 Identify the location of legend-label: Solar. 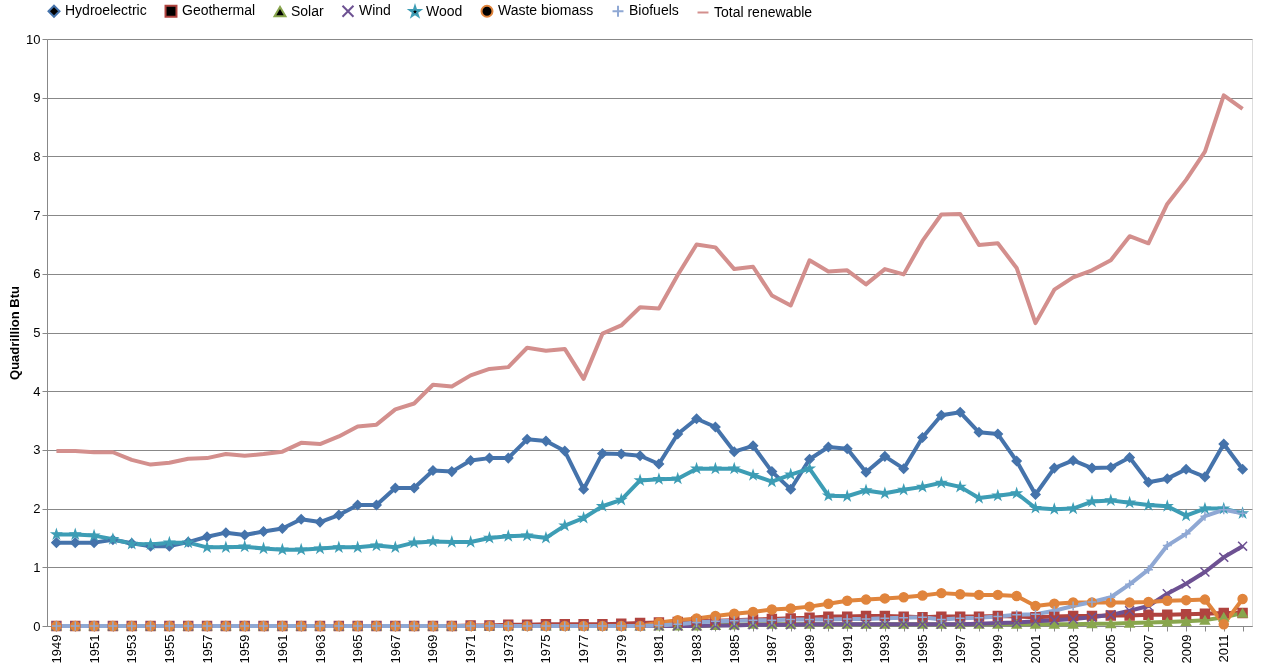
(308, 10).